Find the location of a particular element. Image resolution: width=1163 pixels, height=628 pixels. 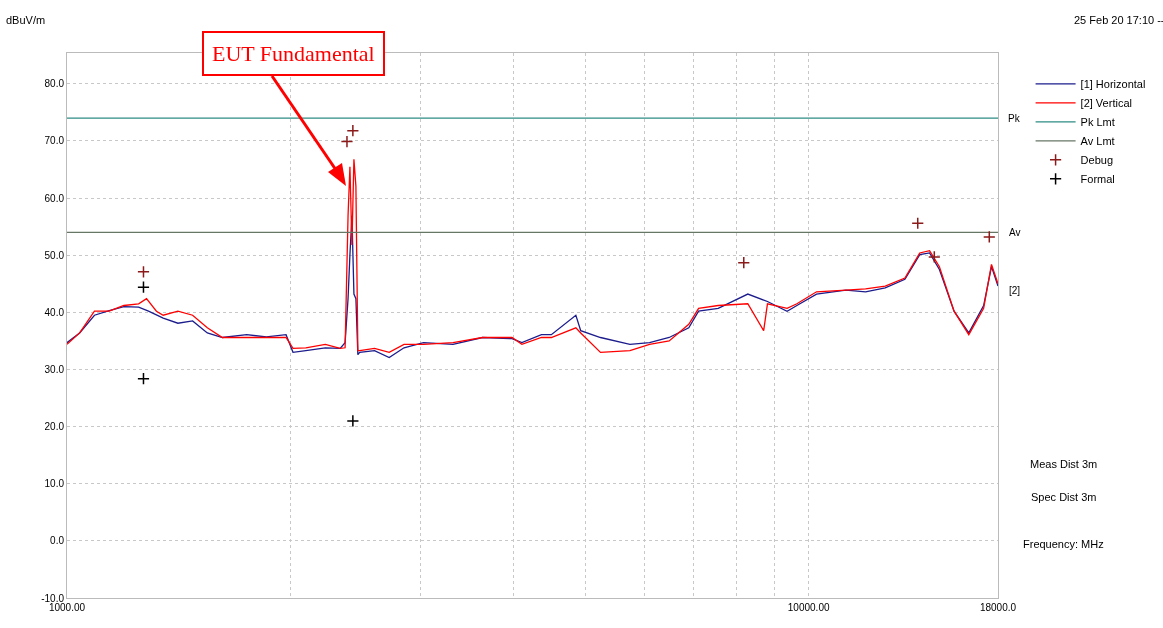

legend-label: Formal is located at coordinates (1097, 179).